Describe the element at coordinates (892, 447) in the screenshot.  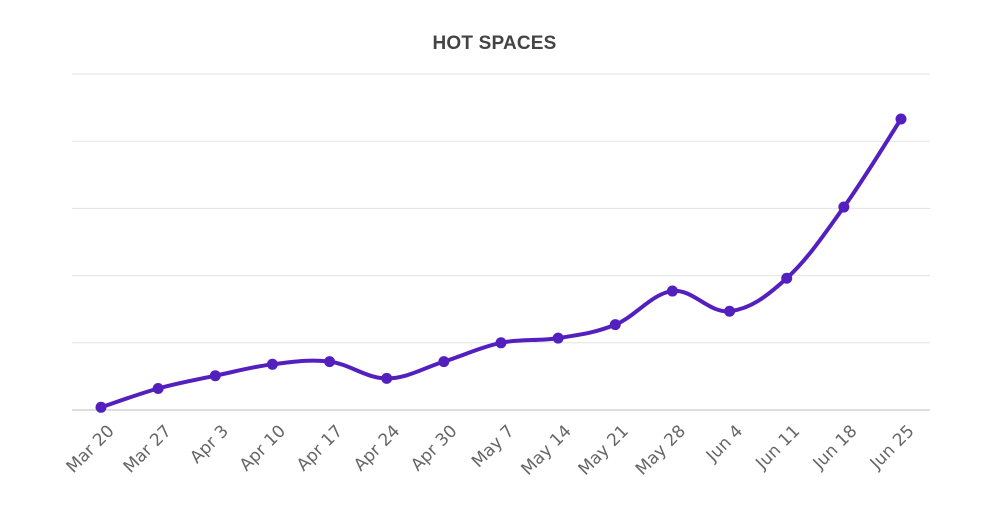
I see `x-tick-label: Jun 25` at that location.